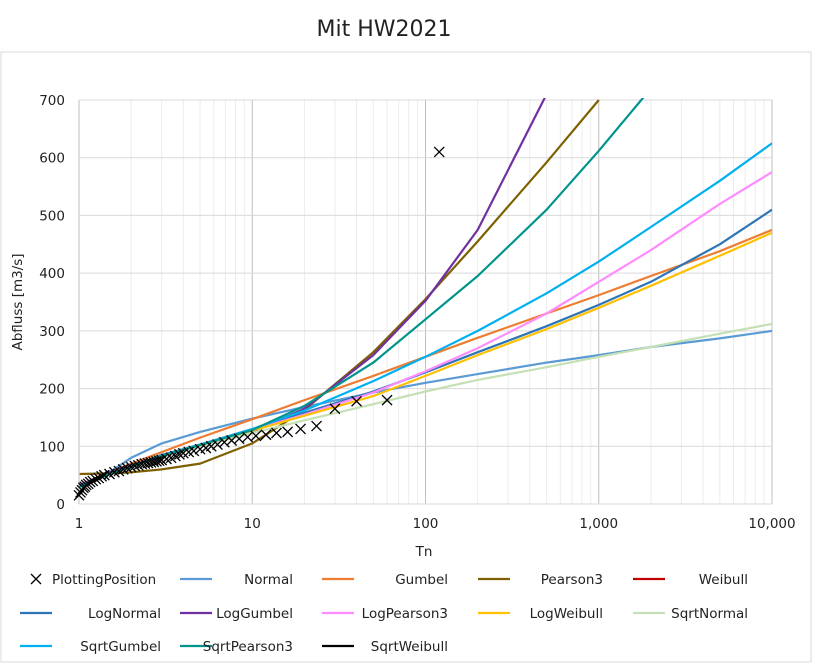  Describe the element at coordinates (52, 101) in the screenshot. I see `y-tick-label: 700` at that location.